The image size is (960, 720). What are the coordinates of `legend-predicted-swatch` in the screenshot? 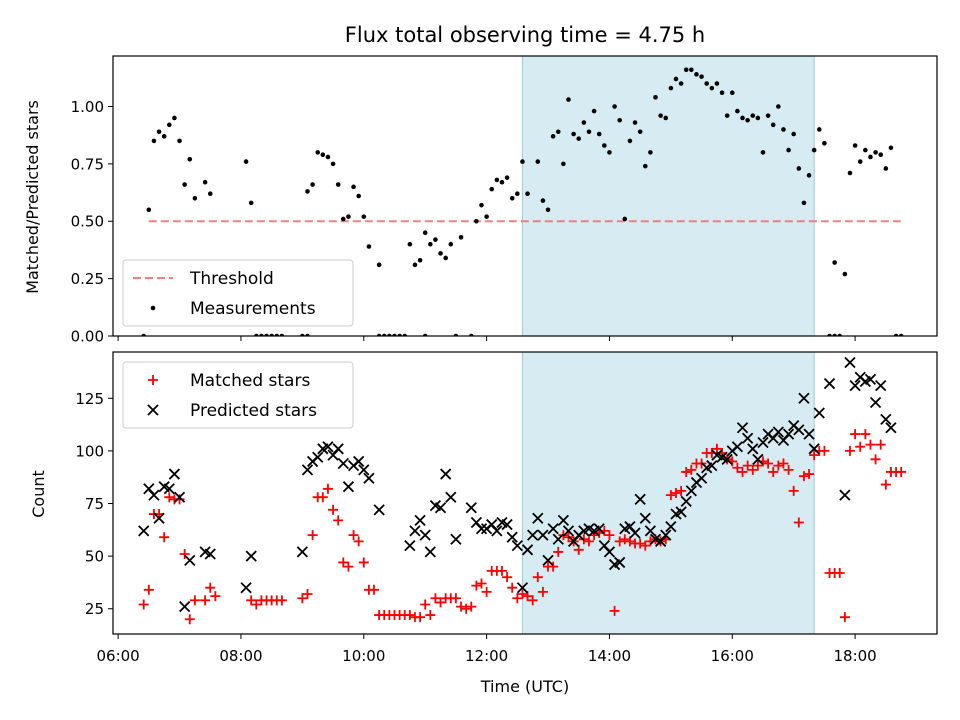 It's located at (153, 410).